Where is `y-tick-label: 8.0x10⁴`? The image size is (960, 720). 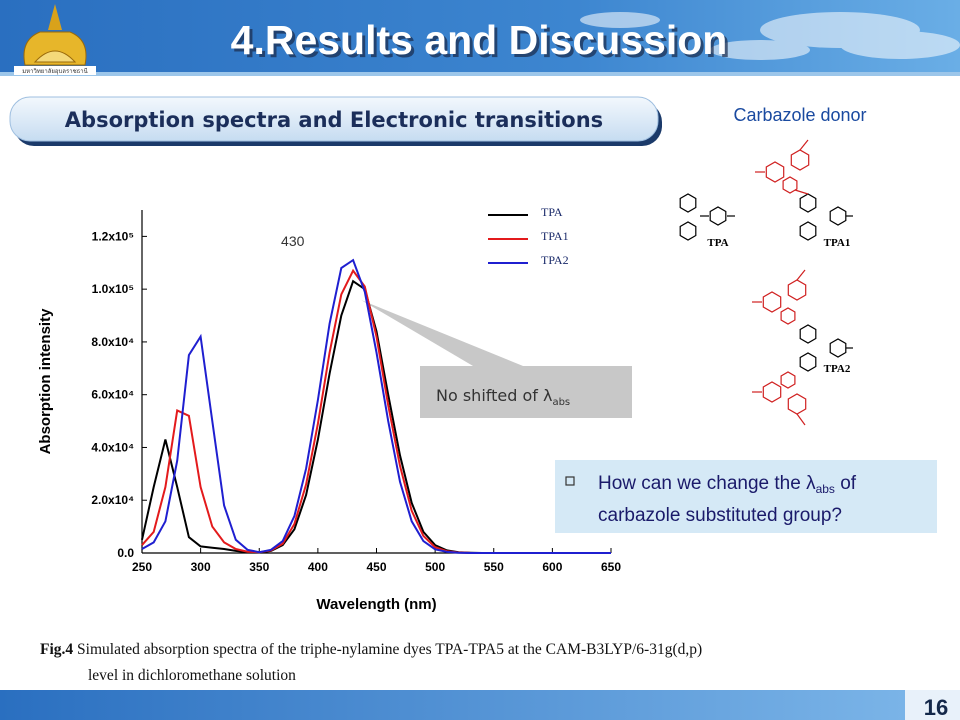 y-tick-label: 8.0x10⁴ is located at coordinates (112, 342).